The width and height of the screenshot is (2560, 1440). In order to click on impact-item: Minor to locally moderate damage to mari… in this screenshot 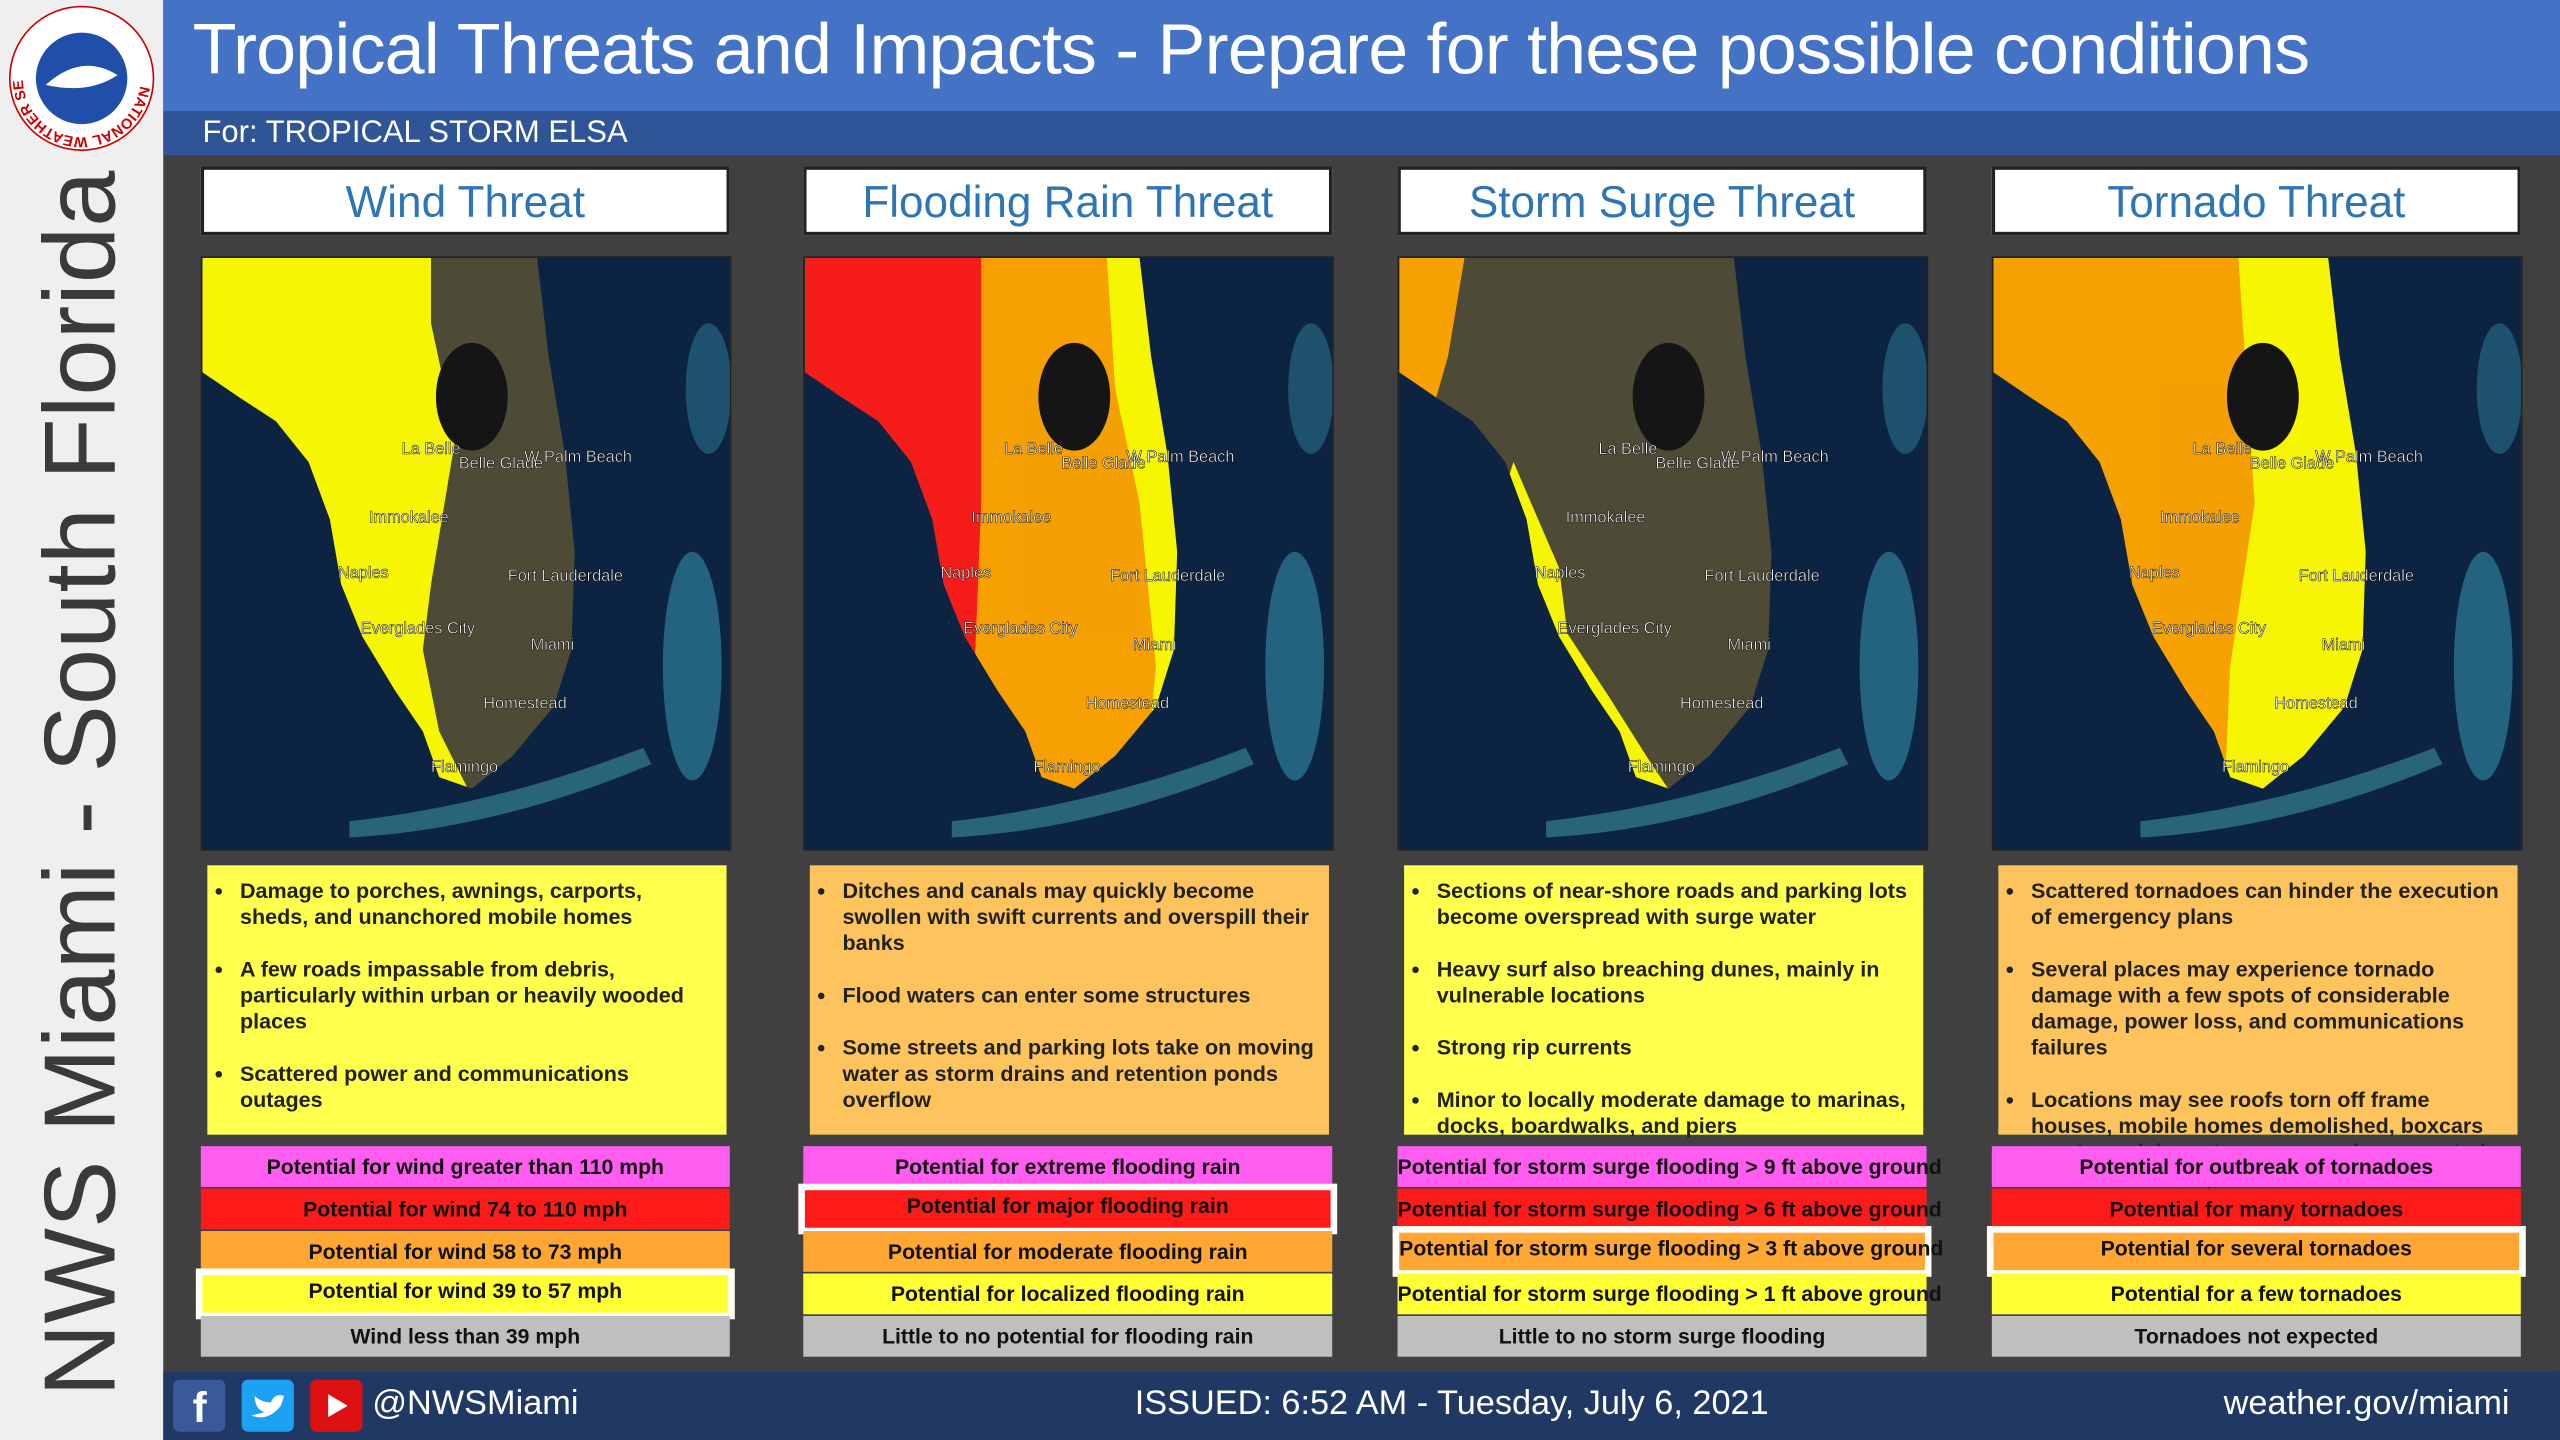, I will do `click(1673, 1113)`.